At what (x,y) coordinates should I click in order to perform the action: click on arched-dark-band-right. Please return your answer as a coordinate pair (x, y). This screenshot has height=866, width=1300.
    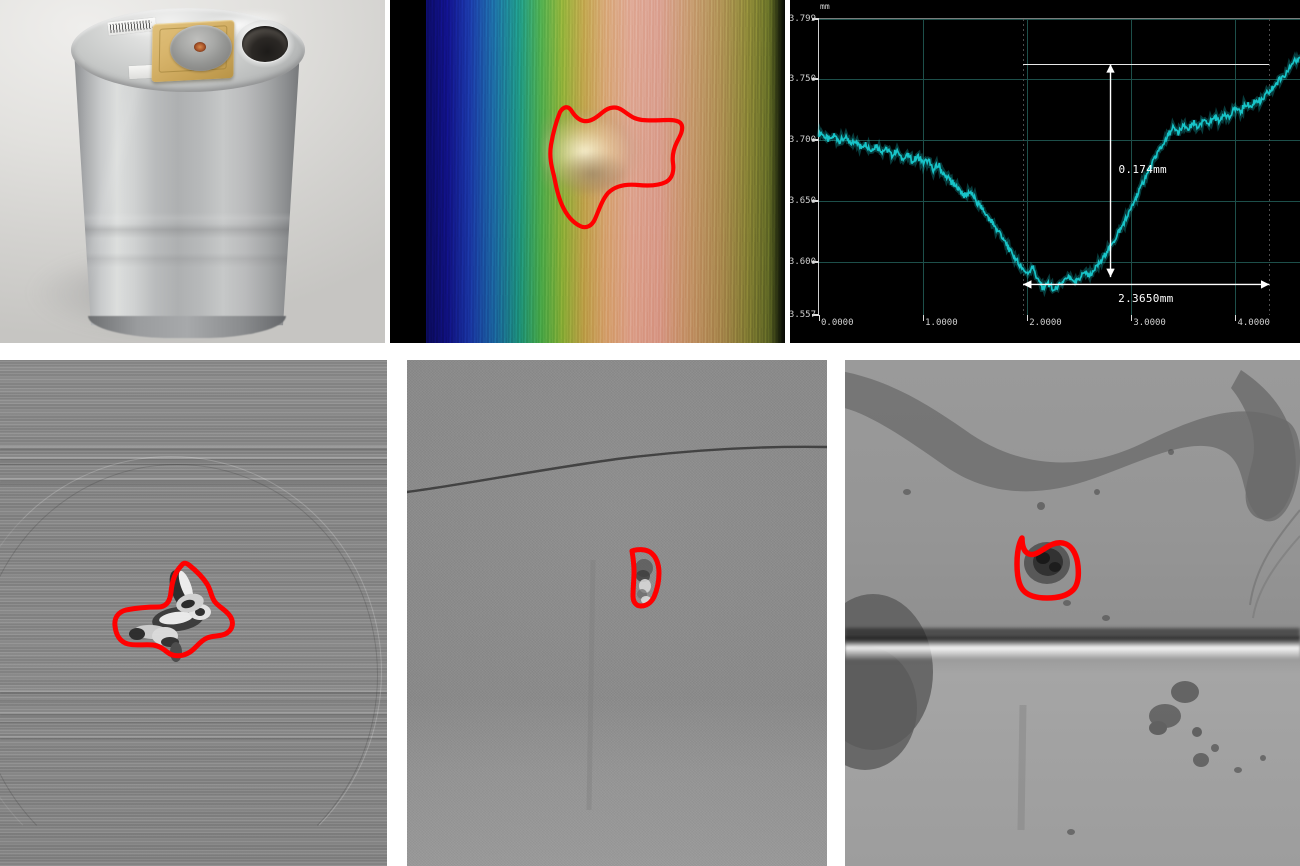
    Looking at the image, I should click on (1263, 445).